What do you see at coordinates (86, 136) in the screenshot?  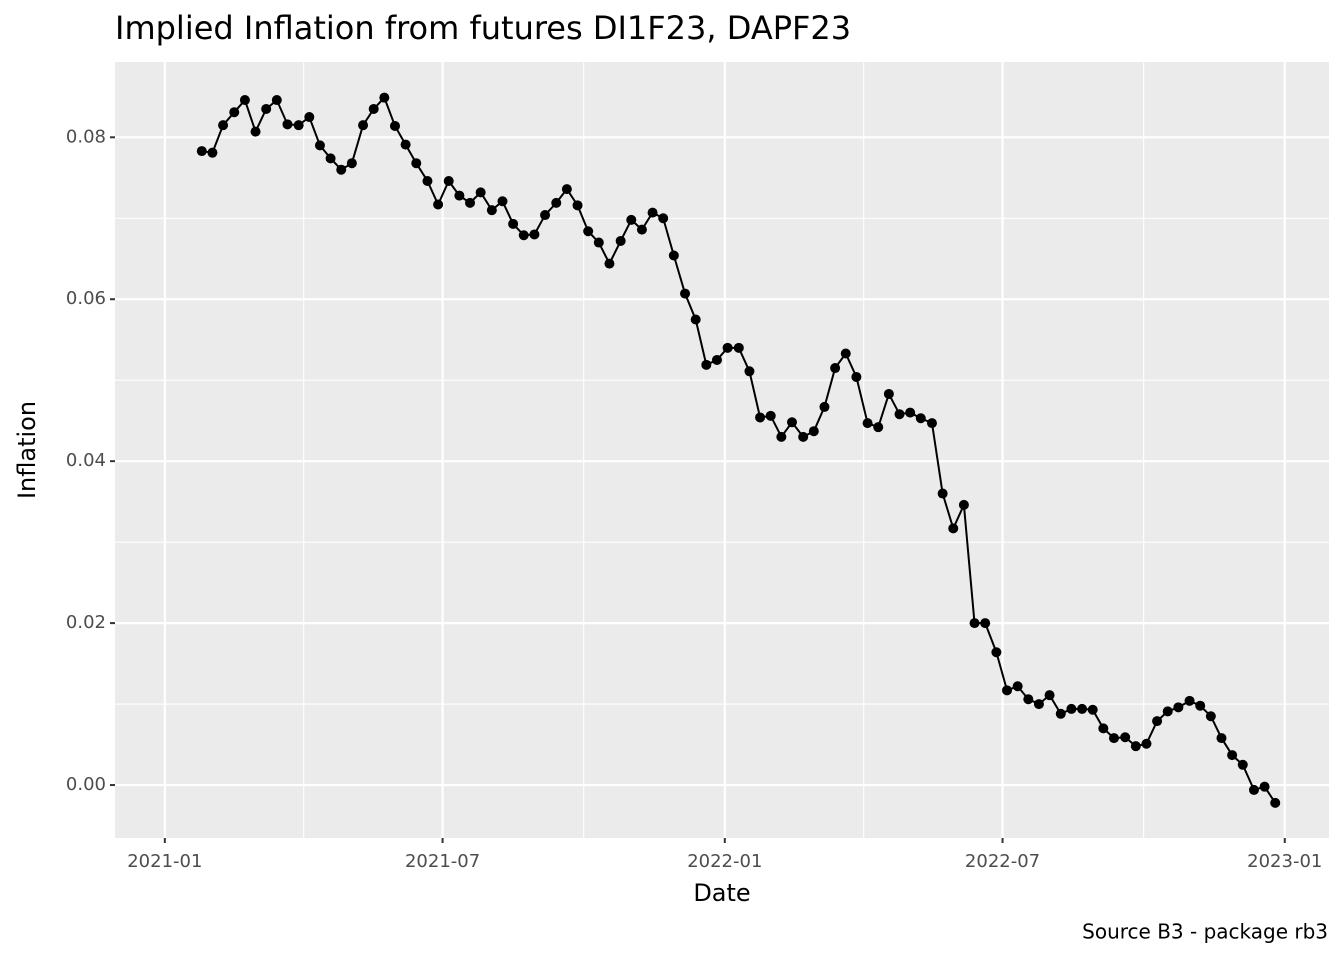 I see `y-tick-label: 0.08` at bounding box center [86, 136].